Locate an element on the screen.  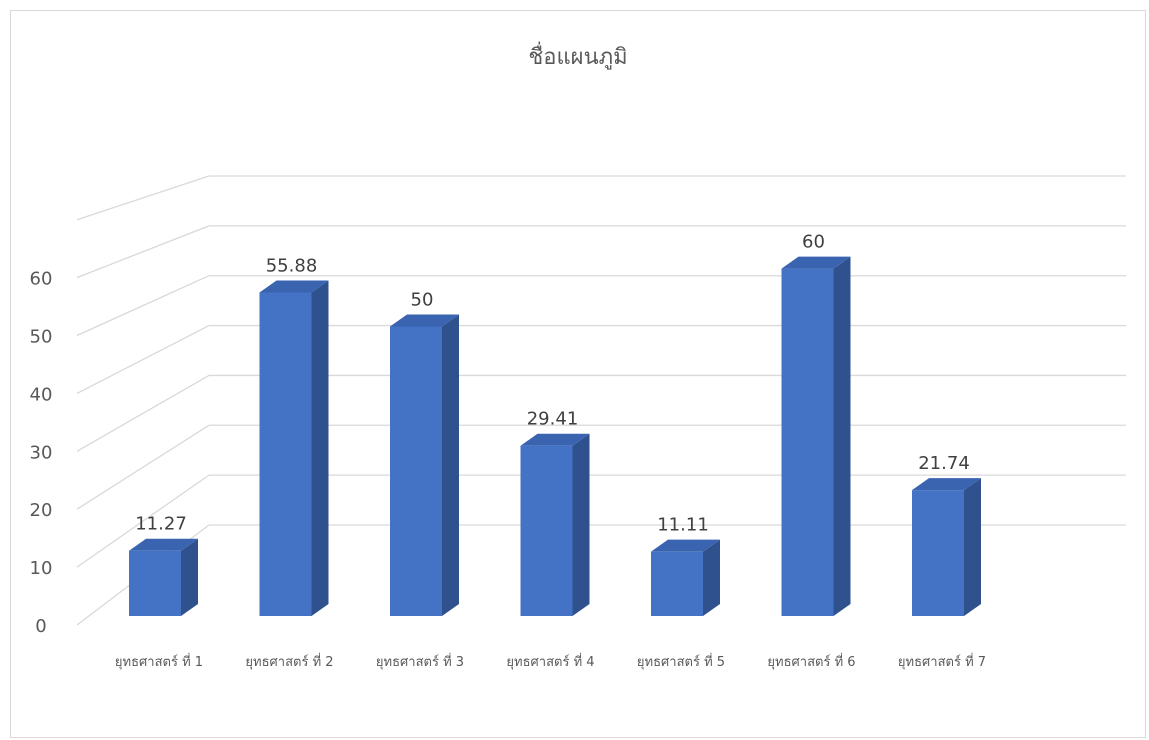
x-tick-label: ยุทธศาสตร์ ที่ 2 is located at coordinates (289, 661).